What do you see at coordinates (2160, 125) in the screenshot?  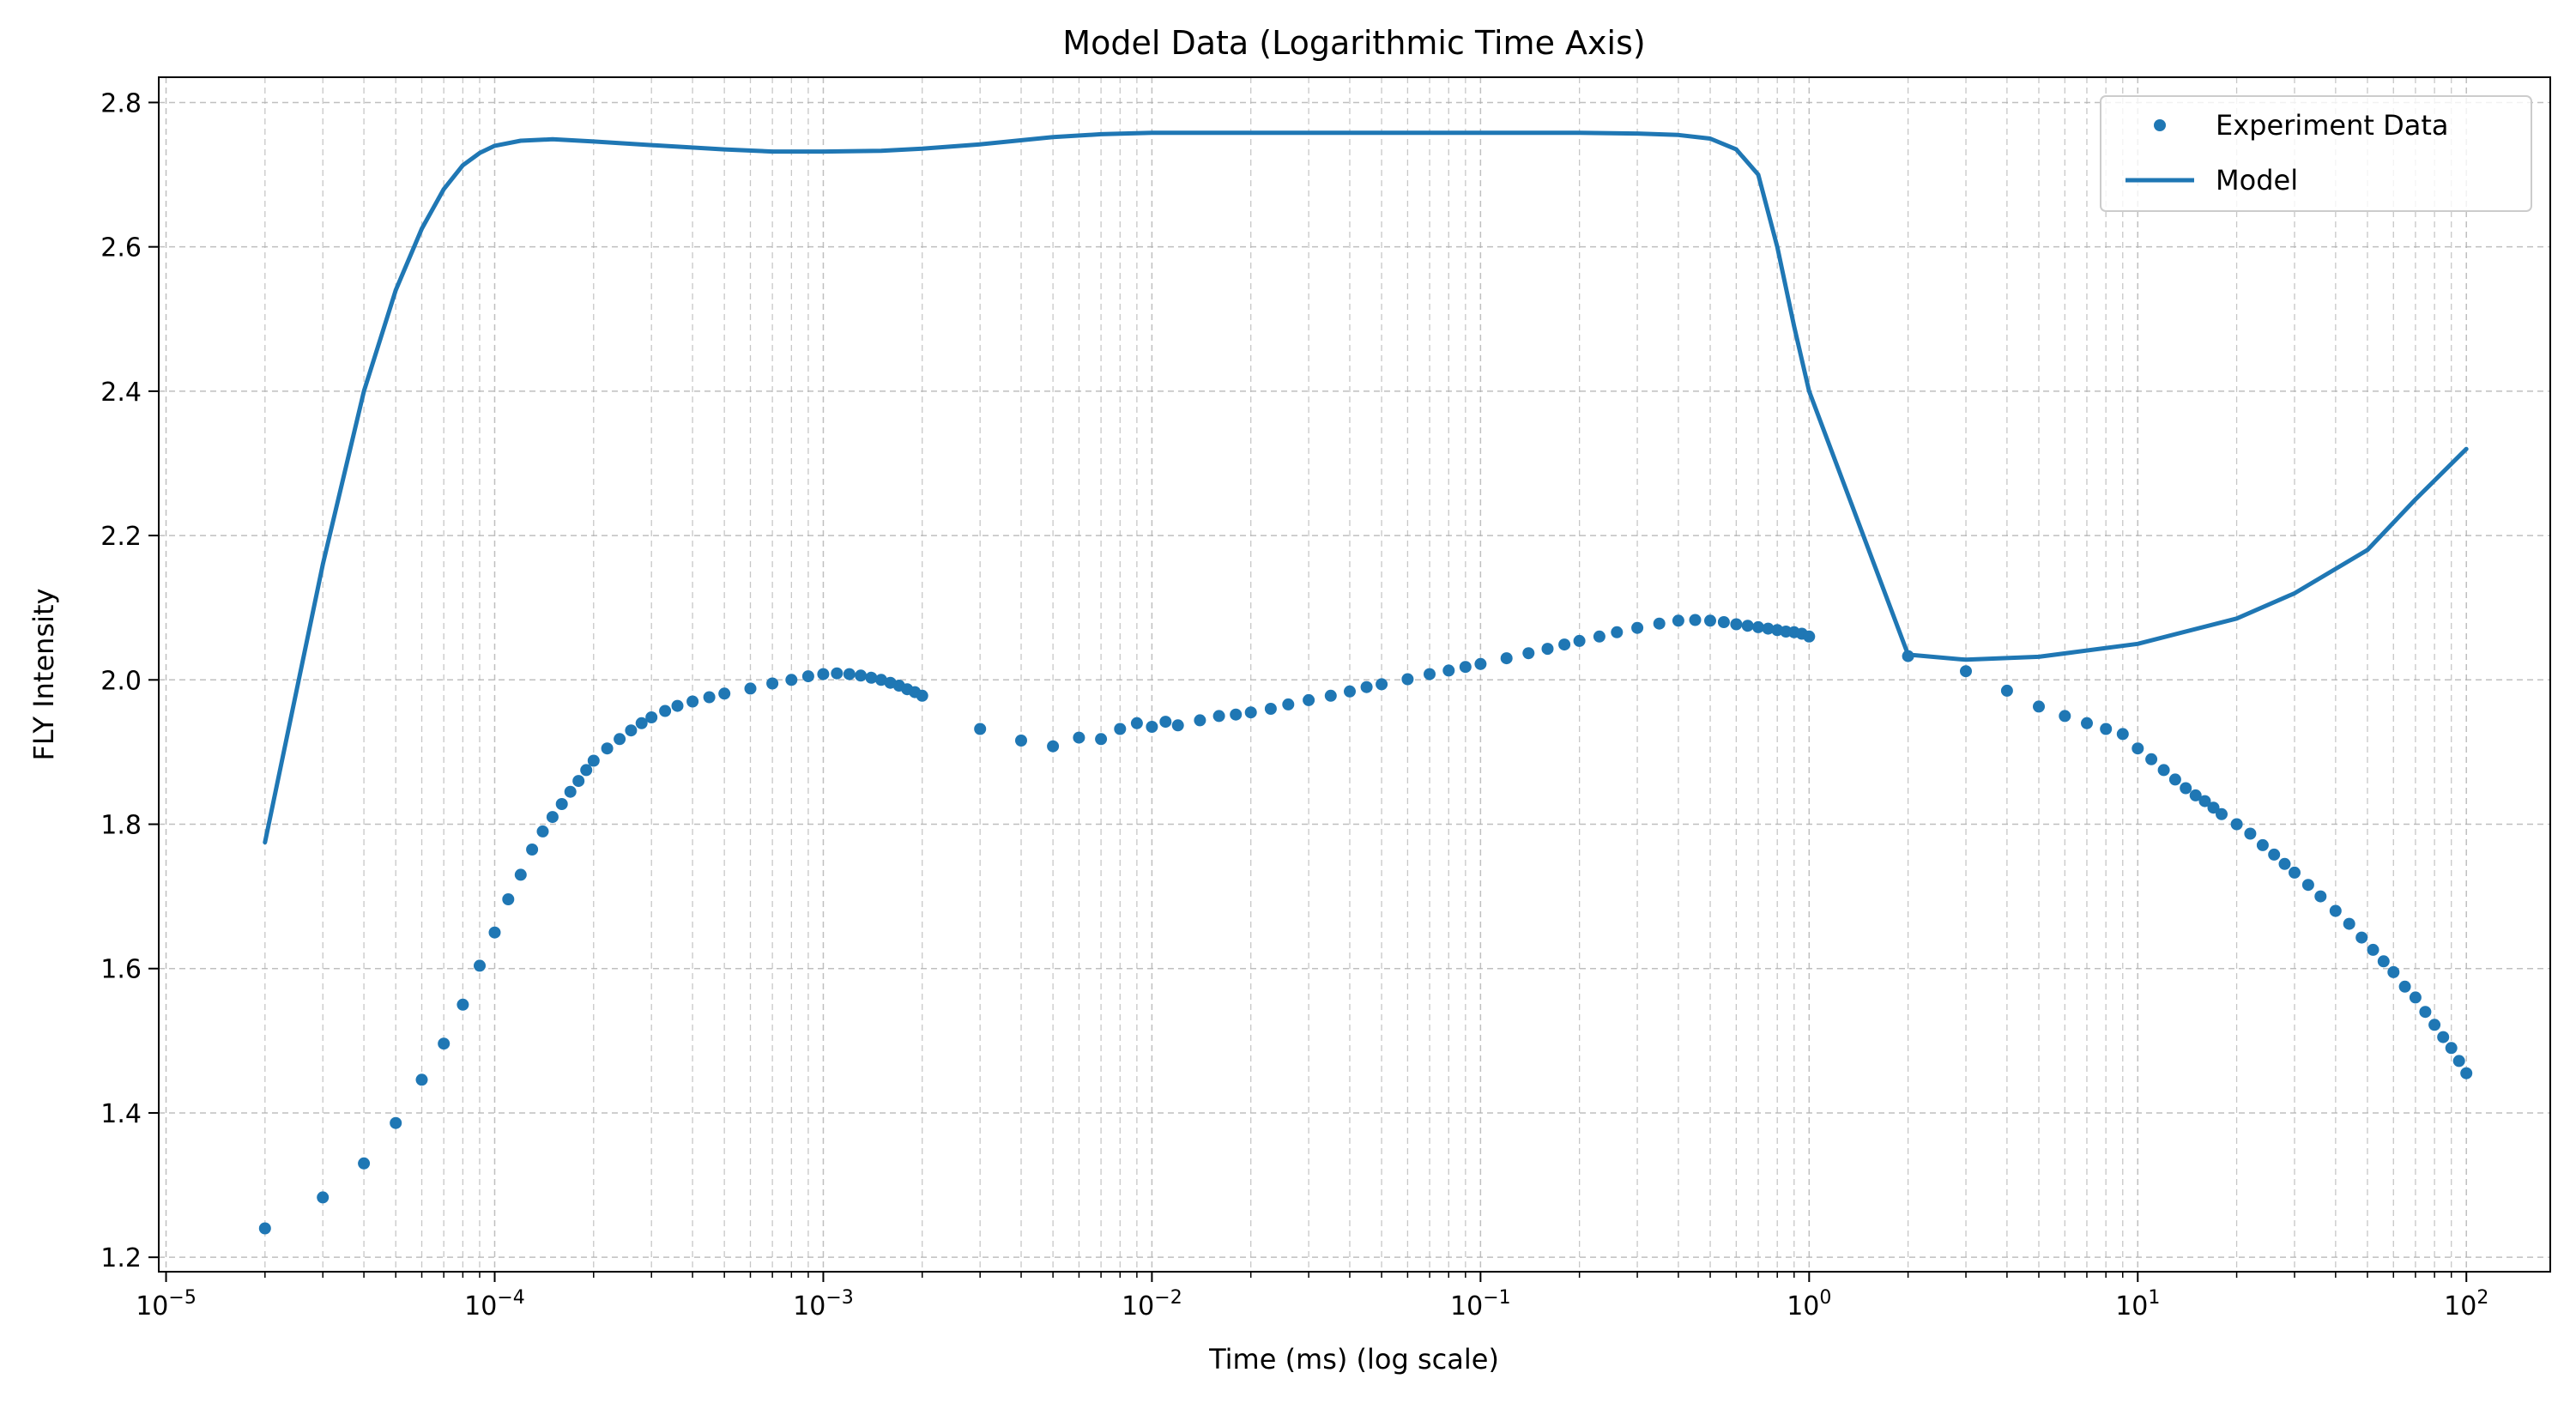 I see `legend-marker-experiment-data` at bounding box center [2160, 125].